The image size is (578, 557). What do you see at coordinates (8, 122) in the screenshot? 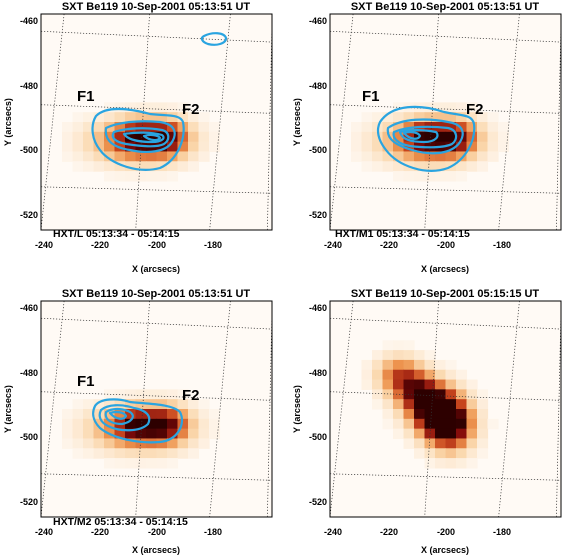
I see `y-axis-label: Y (arcsecs)` at bounding box center [8, 122].